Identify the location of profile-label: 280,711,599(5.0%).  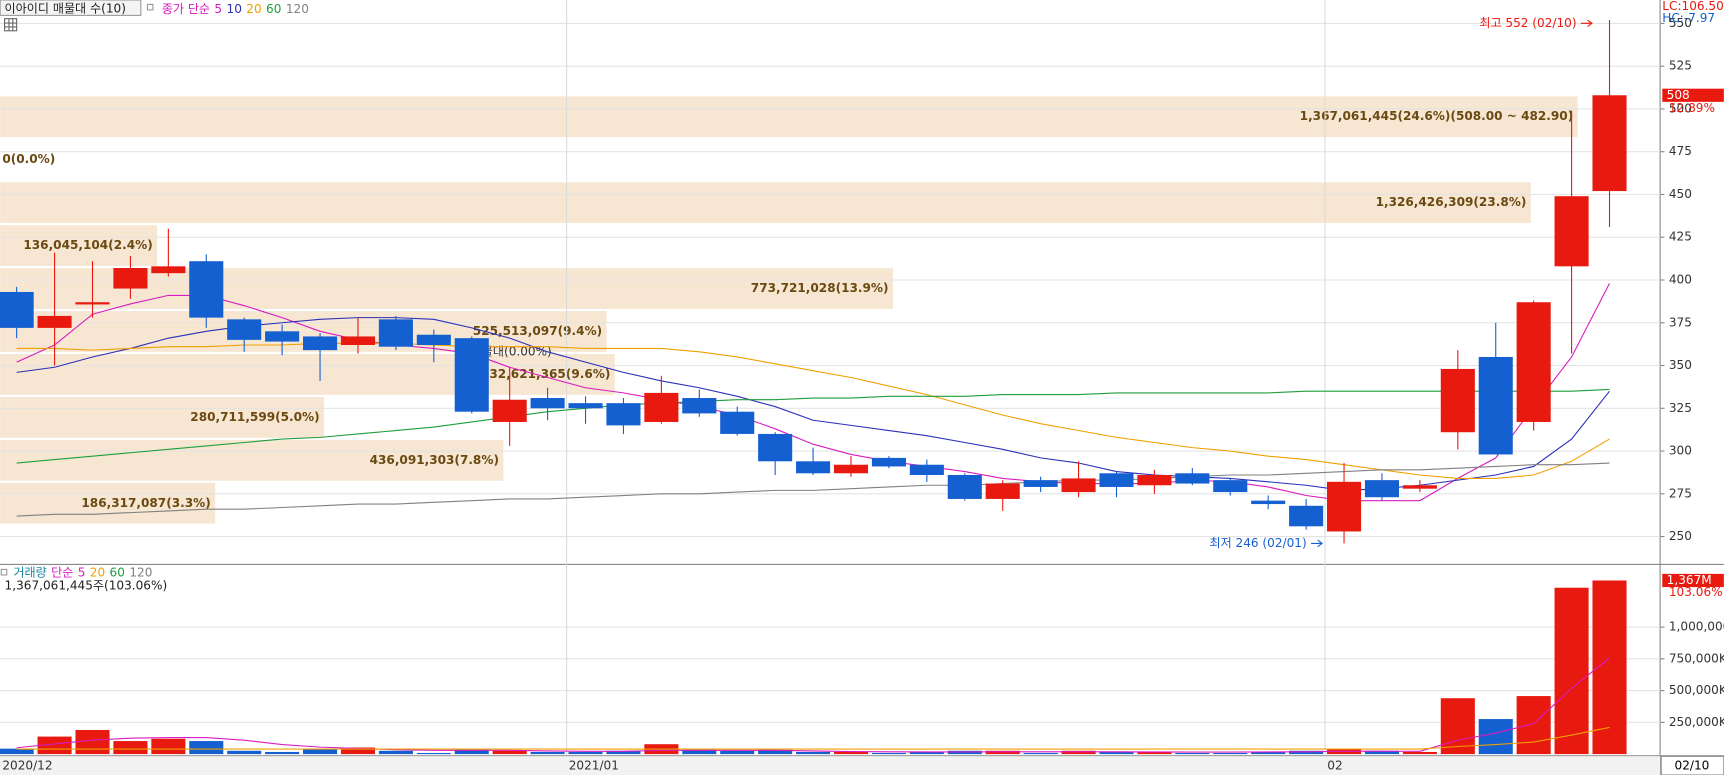
(254, 417).